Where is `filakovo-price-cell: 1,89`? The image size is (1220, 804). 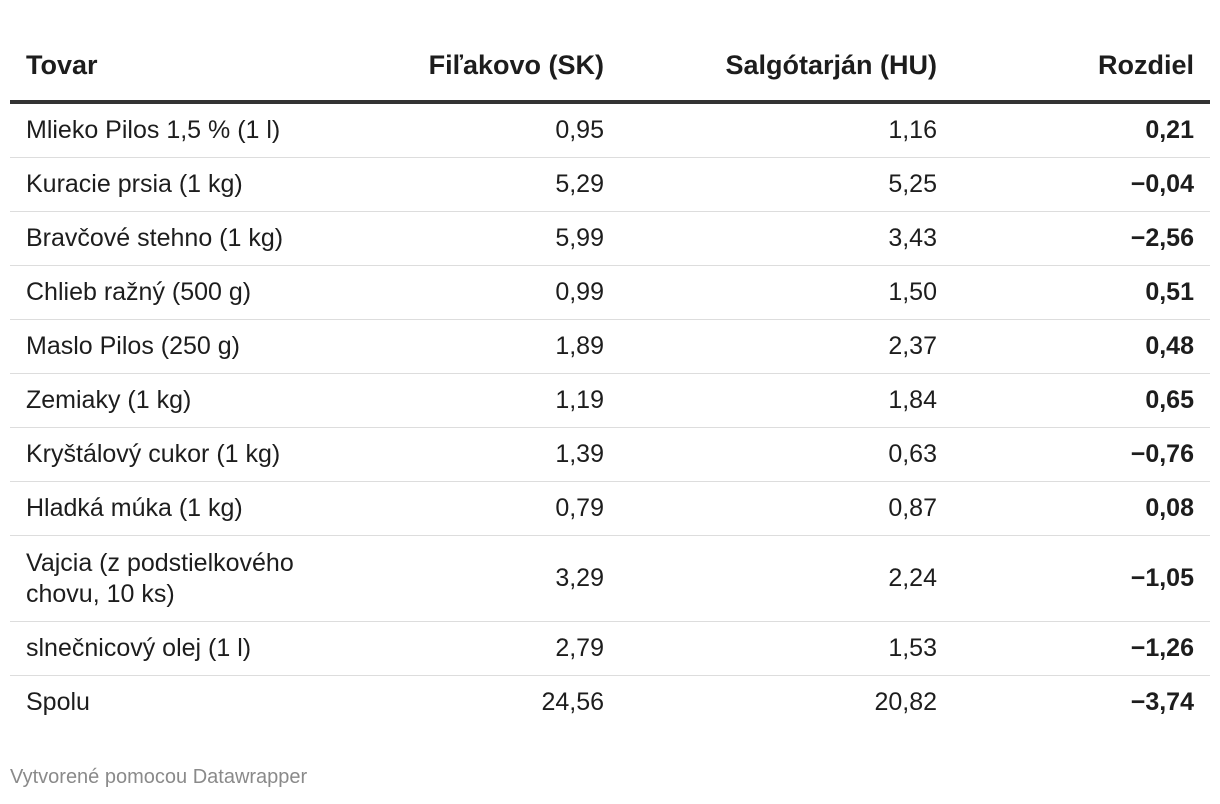
filakovo-price-cell: 1,89 is located at coordinates (485, 346).